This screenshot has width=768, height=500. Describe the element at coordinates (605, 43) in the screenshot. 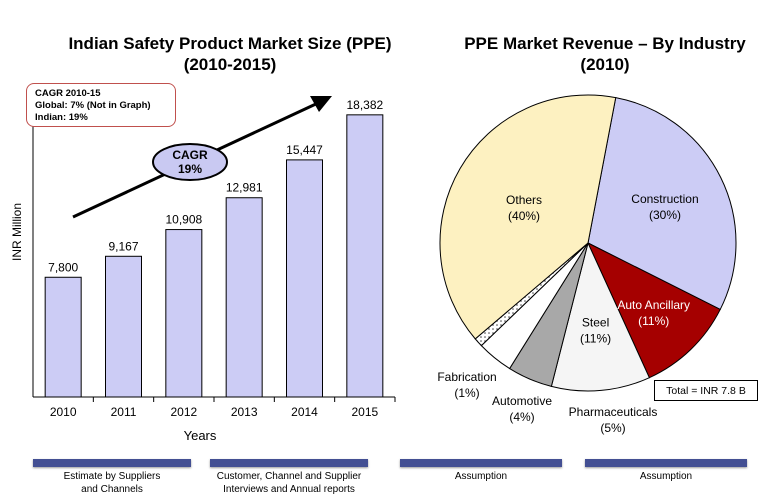

I see `pie-chart-title-line1: PPE Market Revenue – By Industry` at that location.